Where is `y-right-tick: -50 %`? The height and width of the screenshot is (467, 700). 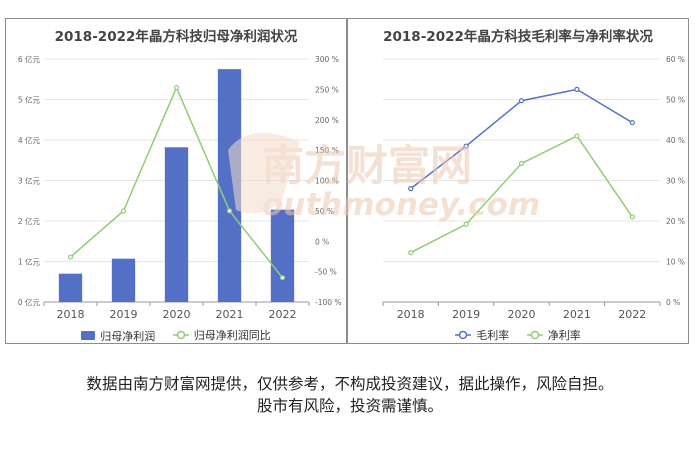
y-right-tick: -50 % is located at coordinates (326, 272).